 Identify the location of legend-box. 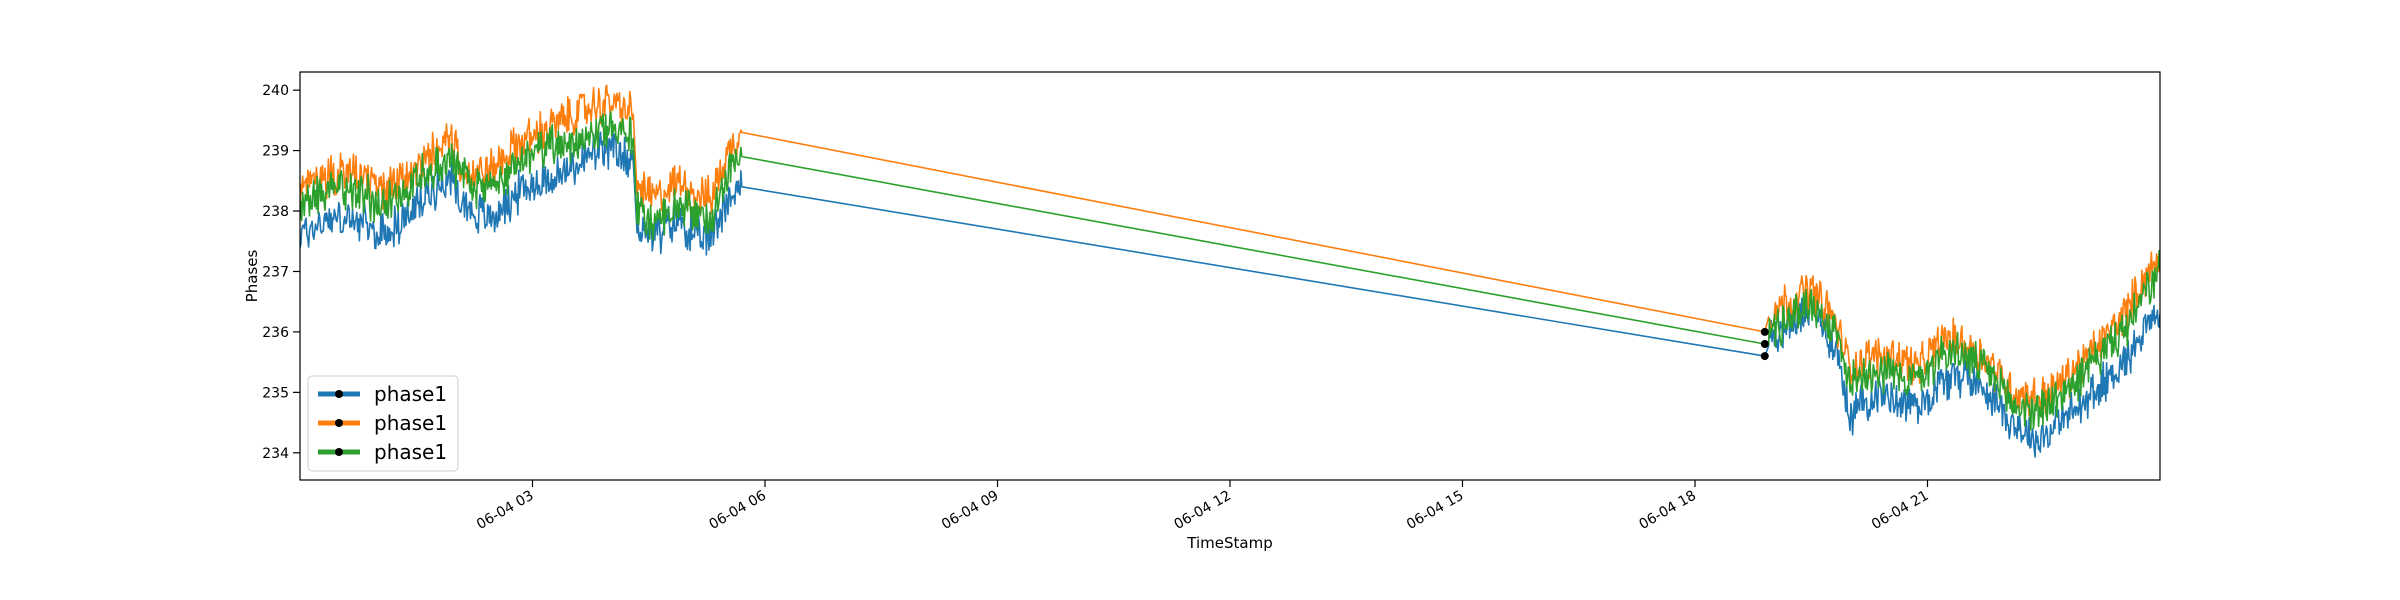
(383, 423).